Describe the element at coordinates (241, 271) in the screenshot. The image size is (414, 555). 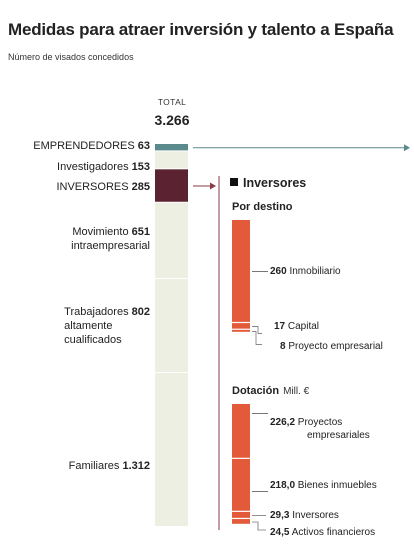
I see `destino-segment-inmobiliario` at that location.